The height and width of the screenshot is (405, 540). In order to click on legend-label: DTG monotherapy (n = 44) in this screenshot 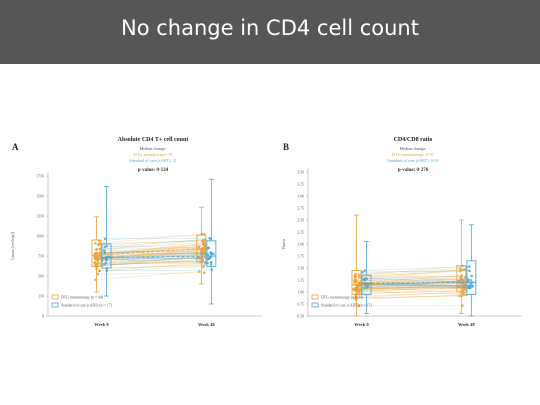, I will do `click(82, 298)`.